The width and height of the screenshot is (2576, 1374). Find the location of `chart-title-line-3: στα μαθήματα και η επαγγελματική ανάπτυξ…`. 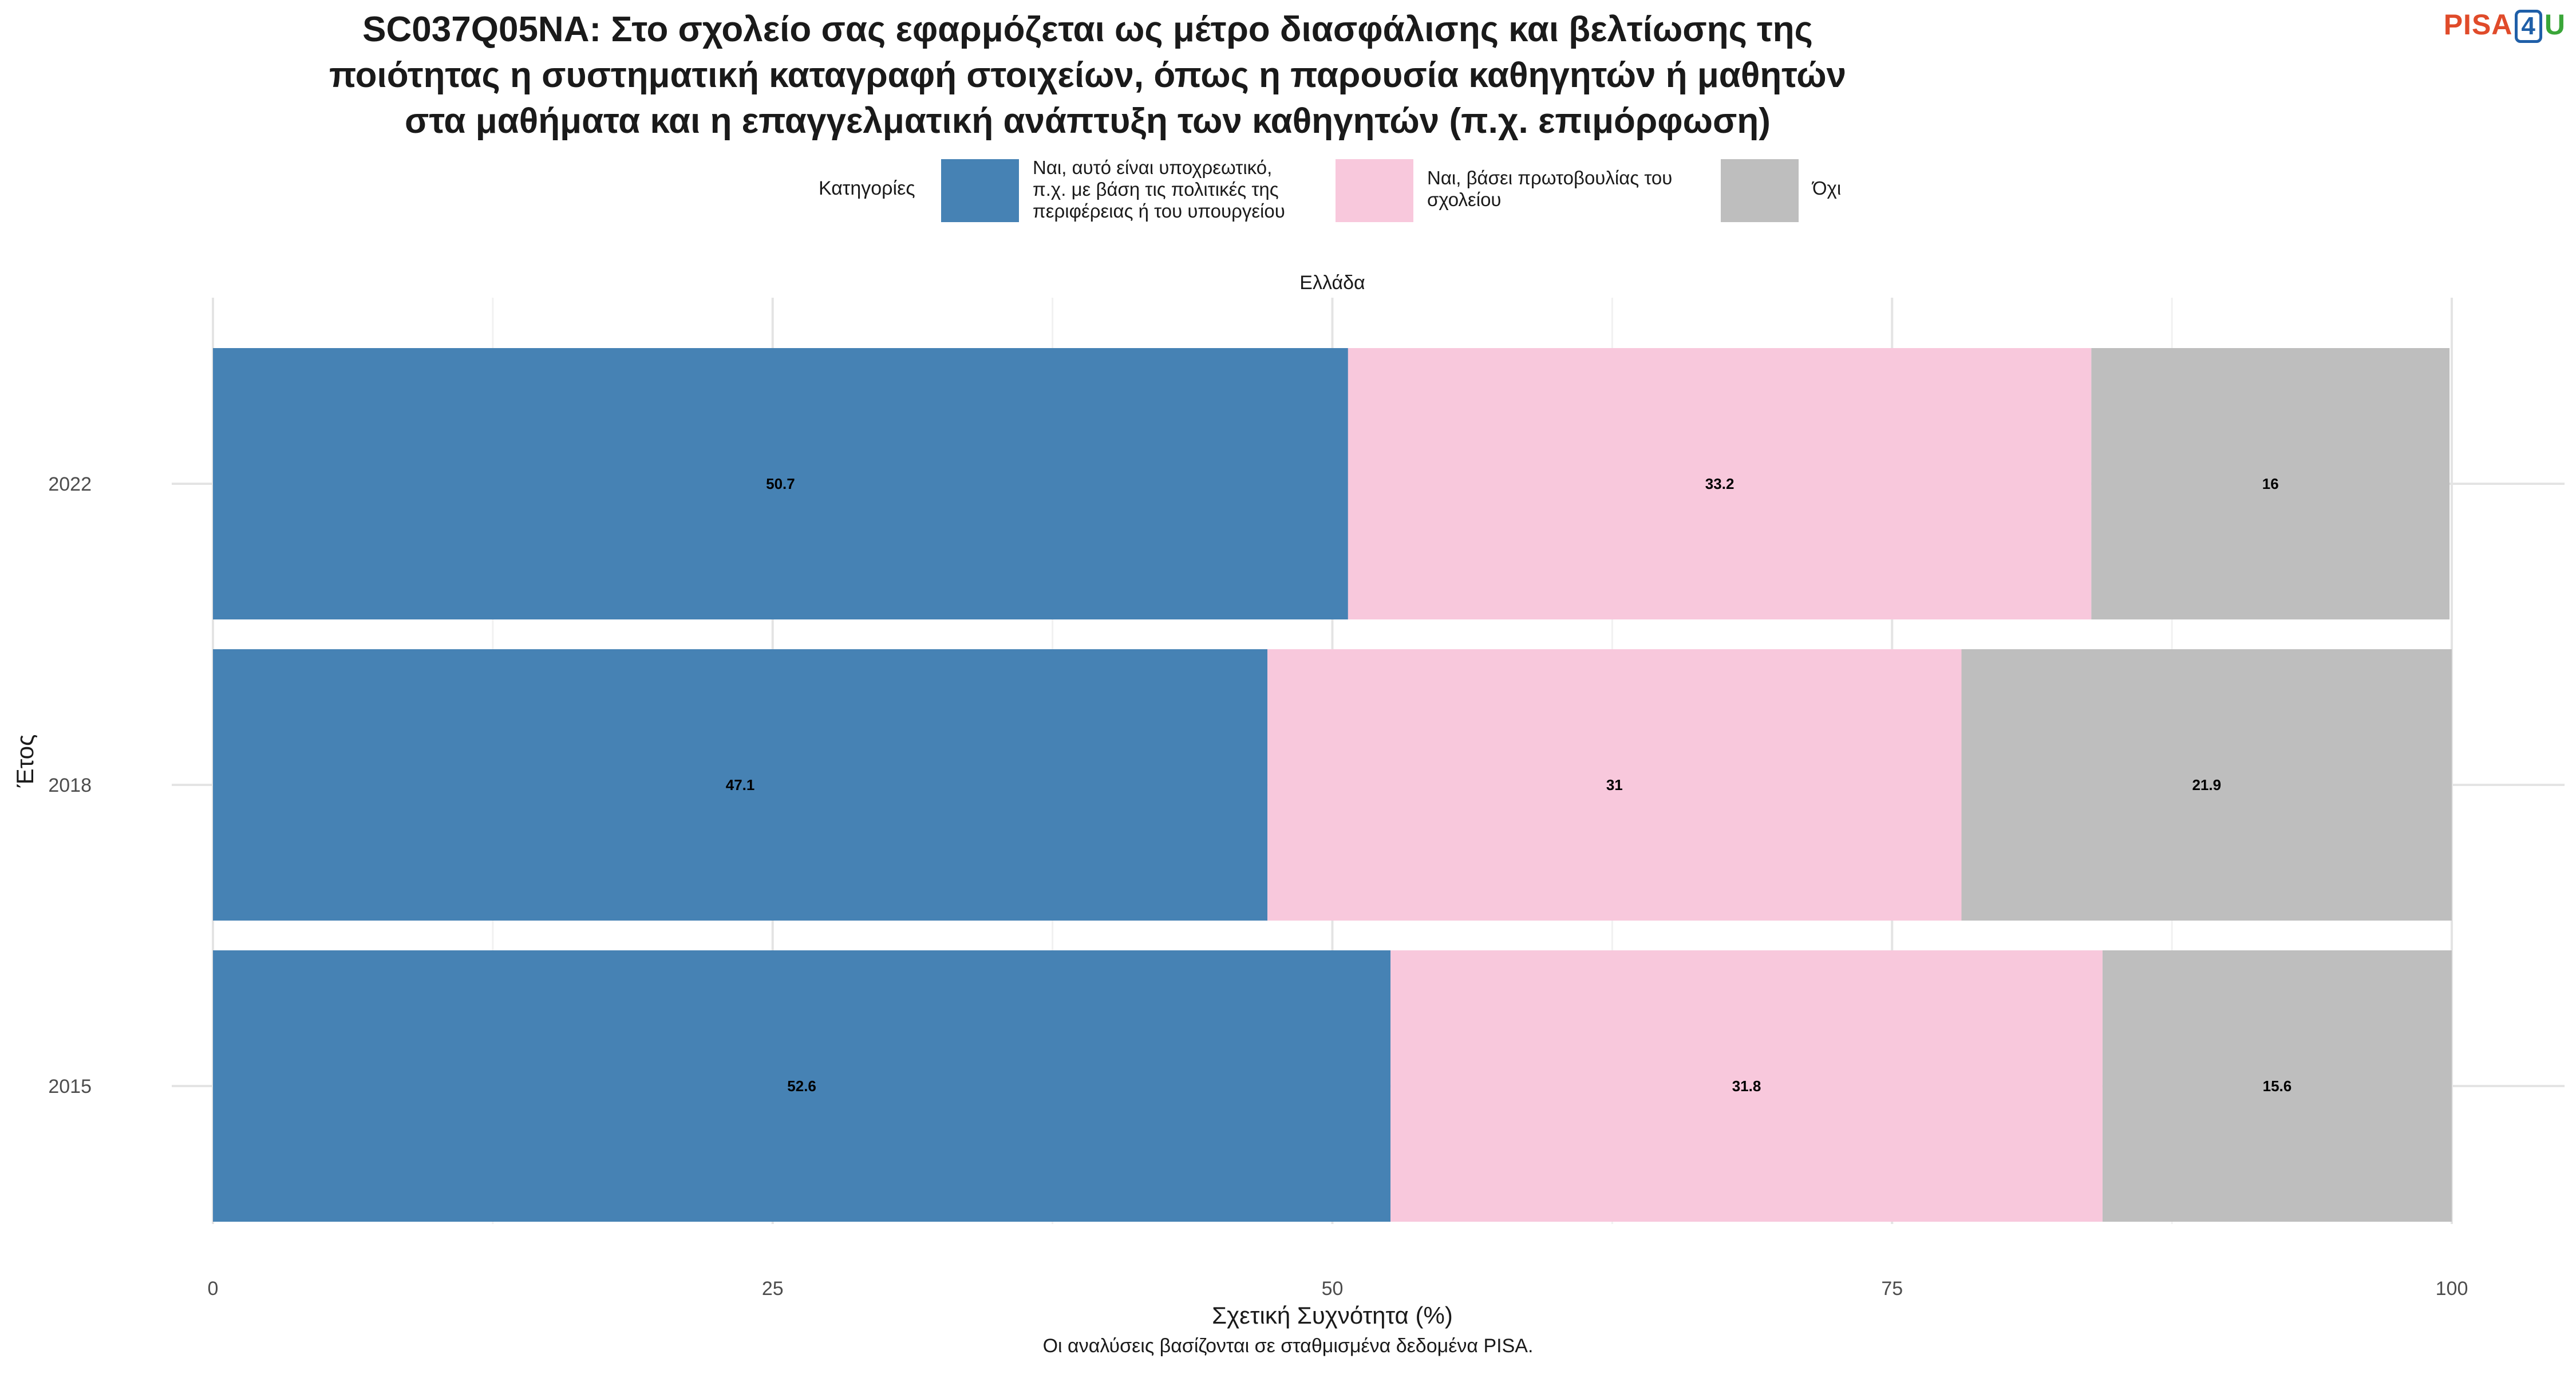

chart-title-line-3: στα μαθήματα και η επαγγελματική ανάπτυξ… is located at coordinates (1088, 121).